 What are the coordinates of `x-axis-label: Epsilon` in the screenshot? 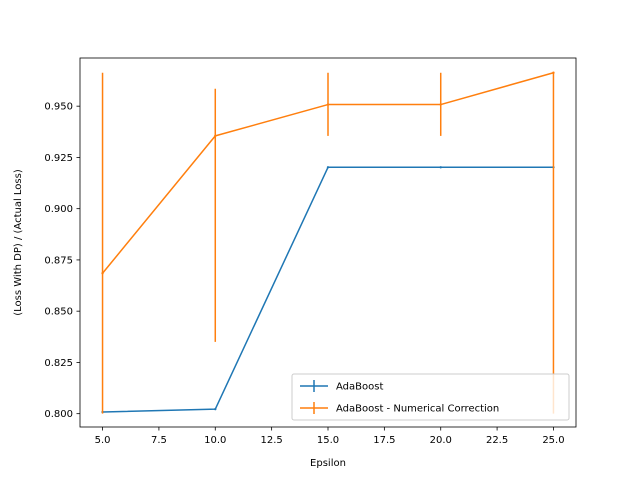 It's located at (328, 463).